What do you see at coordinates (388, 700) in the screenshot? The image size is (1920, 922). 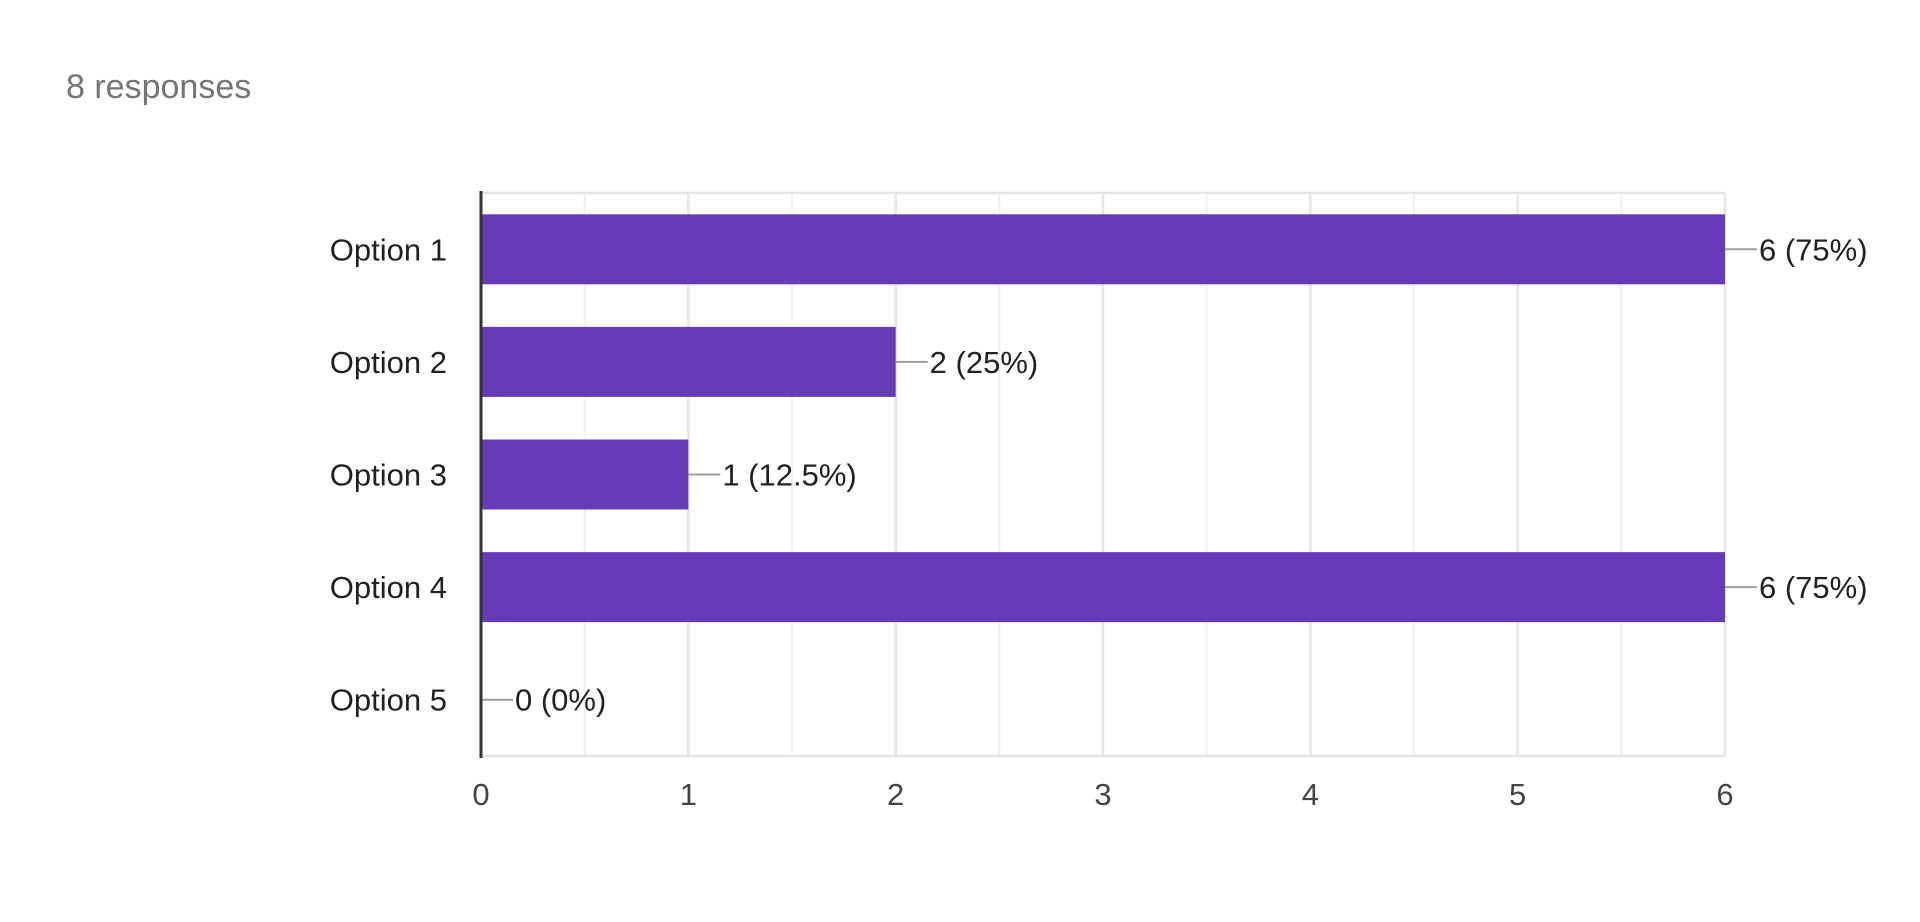 I see `category-label: Option 5` at bounding box center [388, 700].